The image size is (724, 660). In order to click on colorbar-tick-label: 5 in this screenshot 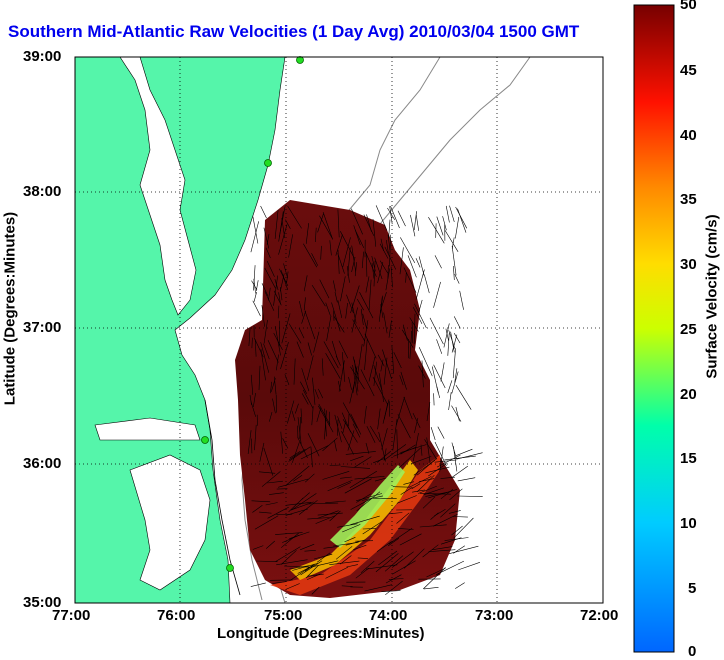, I will do `click(692, 588)`.